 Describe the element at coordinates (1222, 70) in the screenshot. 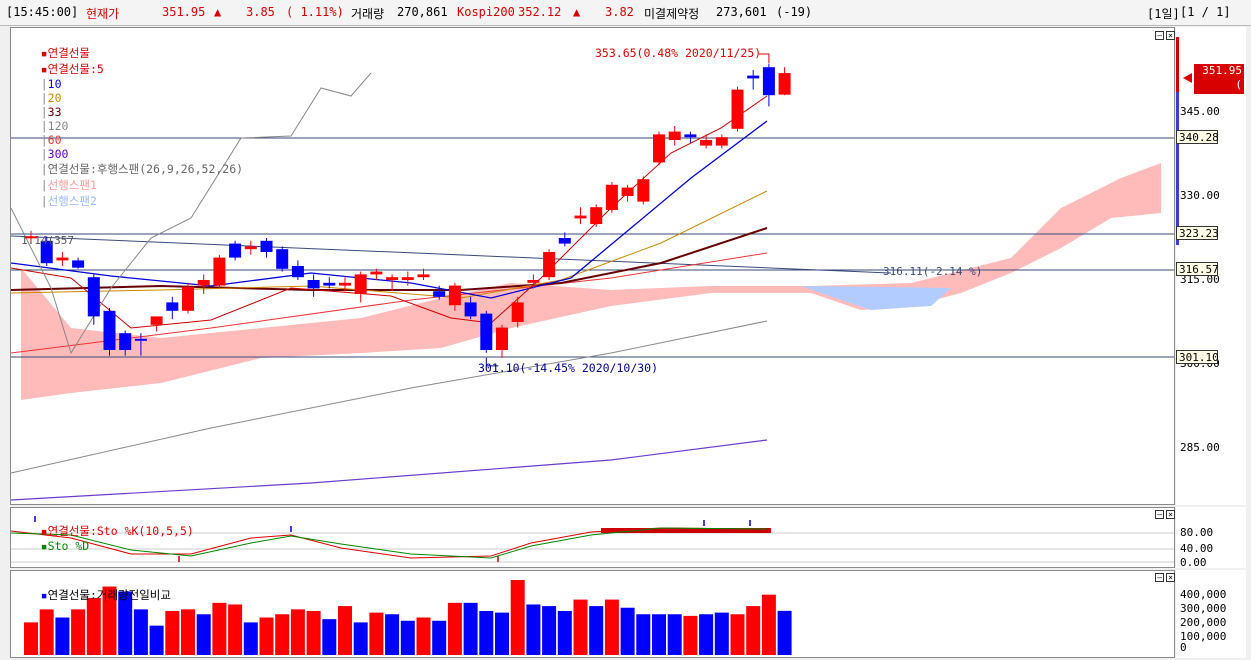

I see `current-price-tag-value: 351.95` at that location.